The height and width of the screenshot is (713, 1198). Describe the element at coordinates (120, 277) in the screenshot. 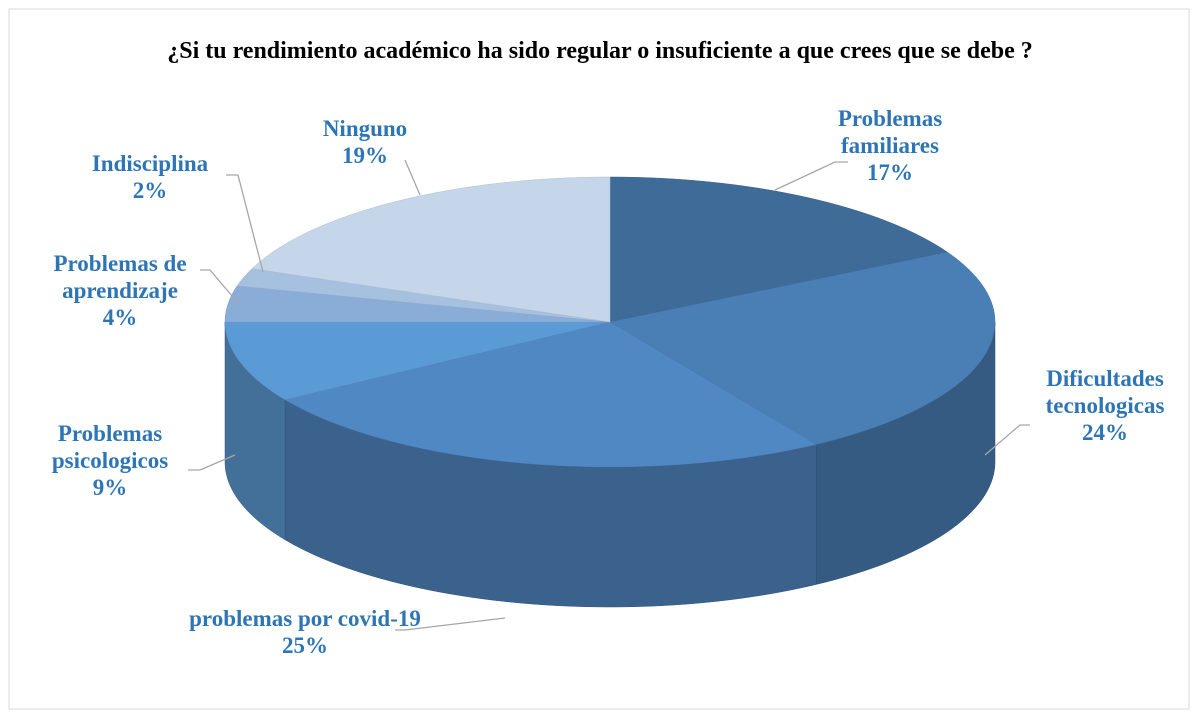

I see `label-category: Problemas de aprendizaje` at that location.